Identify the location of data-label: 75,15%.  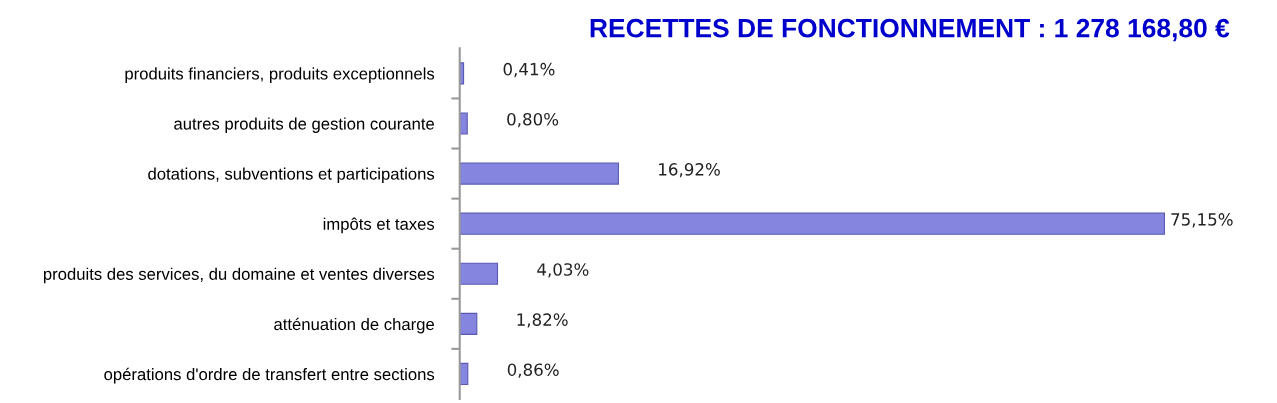
(1202, 220).